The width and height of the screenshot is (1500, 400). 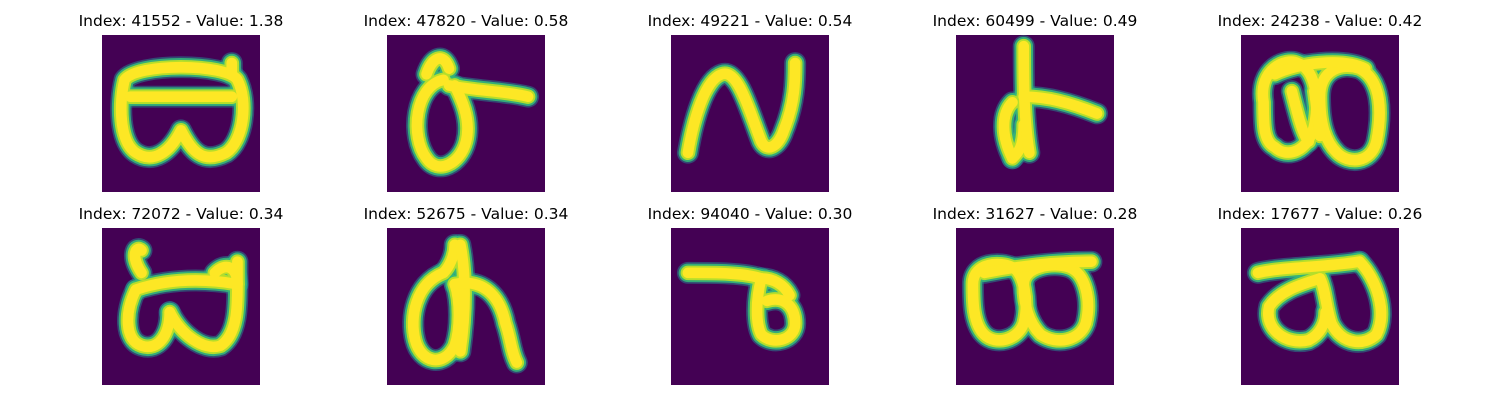 I want to click on panel-title: Index: 60499 - Value: 0.49, so click(x=1035, y=21).